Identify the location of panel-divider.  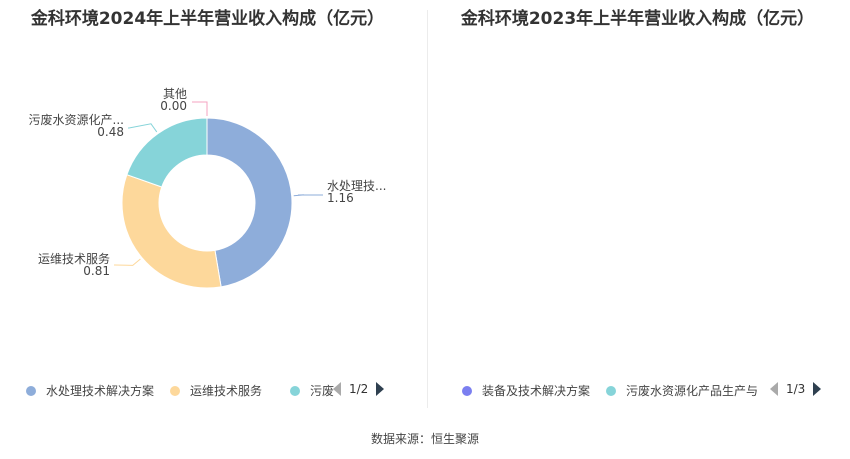
(427, 209).